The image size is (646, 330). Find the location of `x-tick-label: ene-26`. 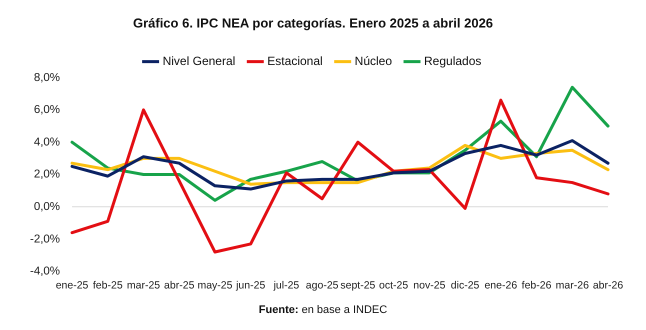

x-tick-label: ene-26 is located at coordinates (501, 286).